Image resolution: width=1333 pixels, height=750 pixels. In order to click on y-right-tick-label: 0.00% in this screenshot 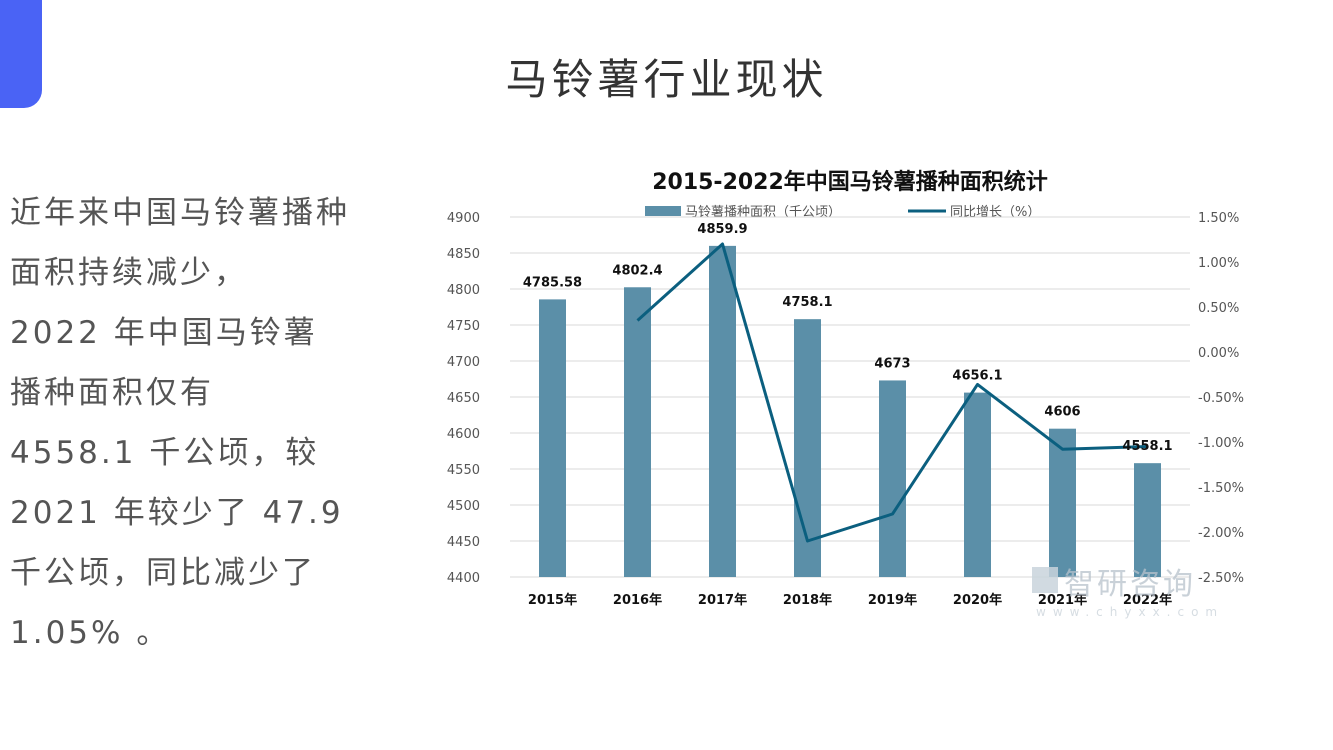, I will do `click(1218, 353)`.